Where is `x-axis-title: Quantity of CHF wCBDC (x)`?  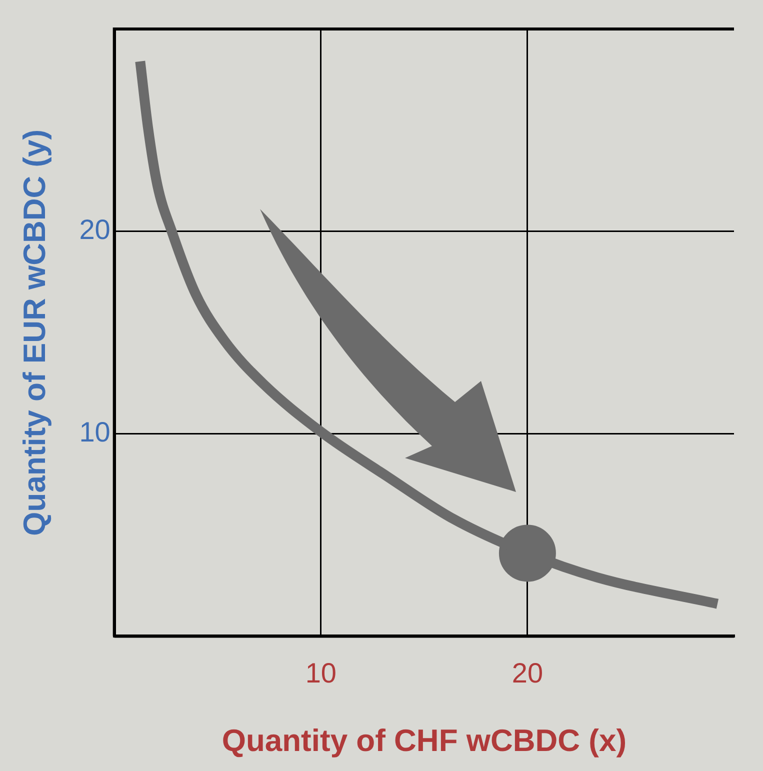
x-axis-title: Quantity of CHF wCBDC (x) is located at coordinates (424, 740).